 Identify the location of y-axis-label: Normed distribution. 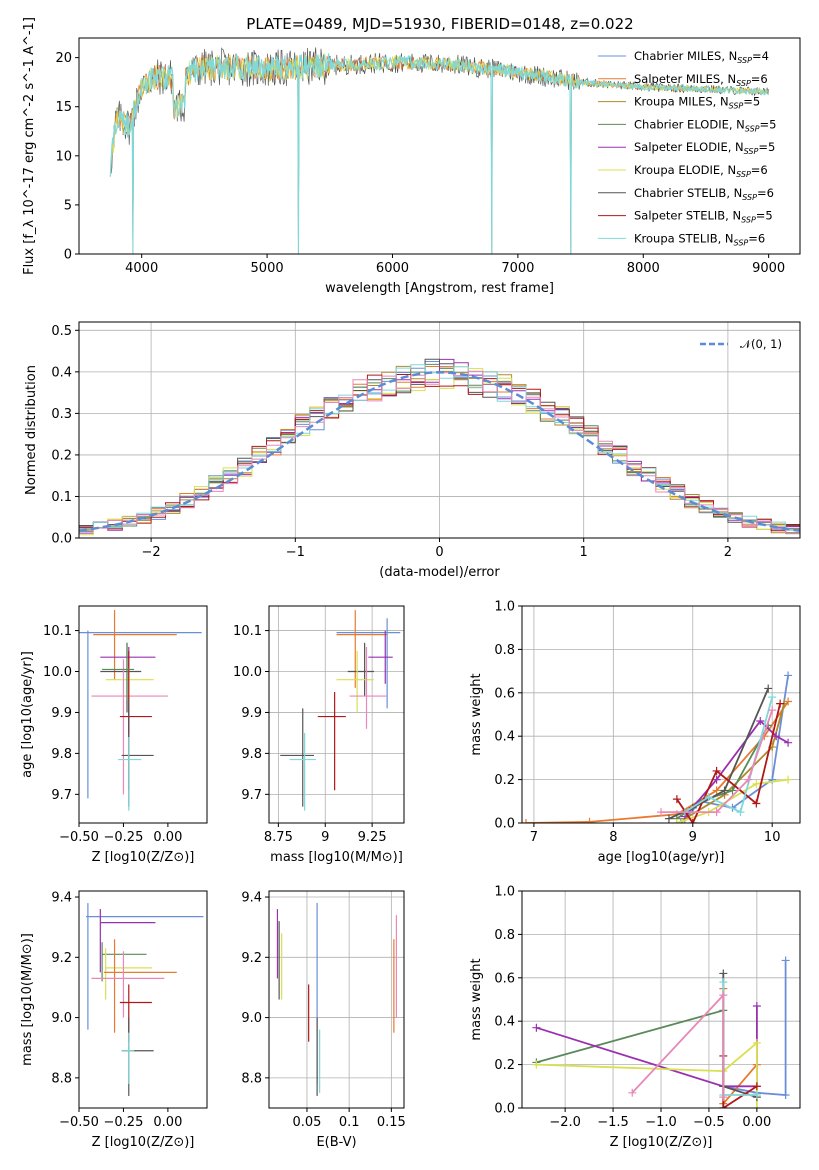
(31, 430).